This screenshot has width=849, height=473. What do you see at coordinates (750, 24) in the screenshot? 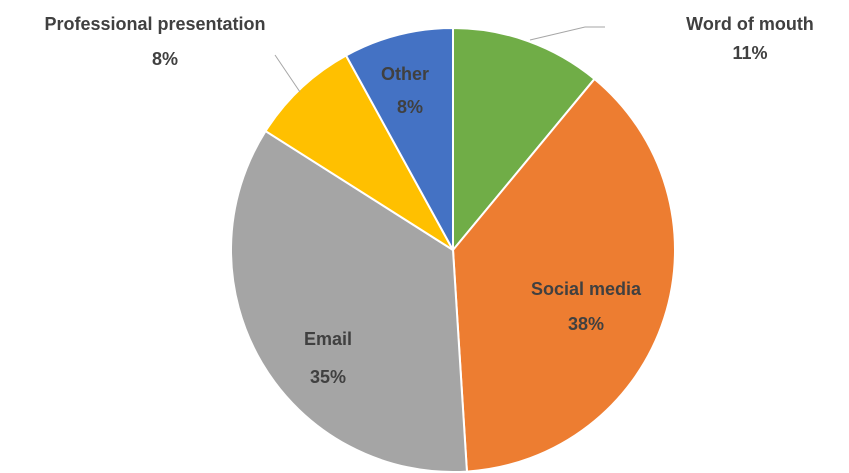
I see `slice-label: Word of mouth` at bounding box center [750, 24].